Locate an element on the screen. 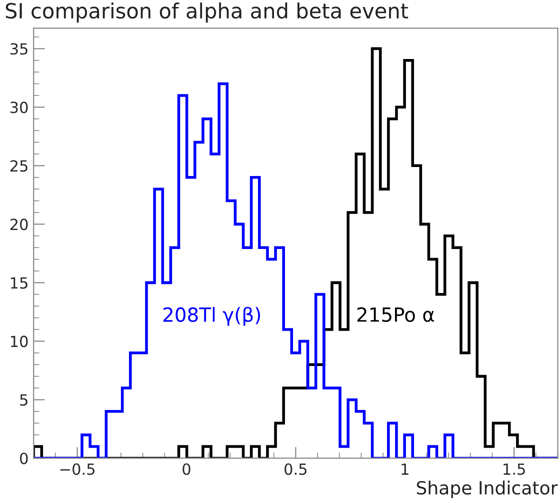 The image size is (560, 503). x-tick-label: −0.5 is located at coordinates (77, 469).